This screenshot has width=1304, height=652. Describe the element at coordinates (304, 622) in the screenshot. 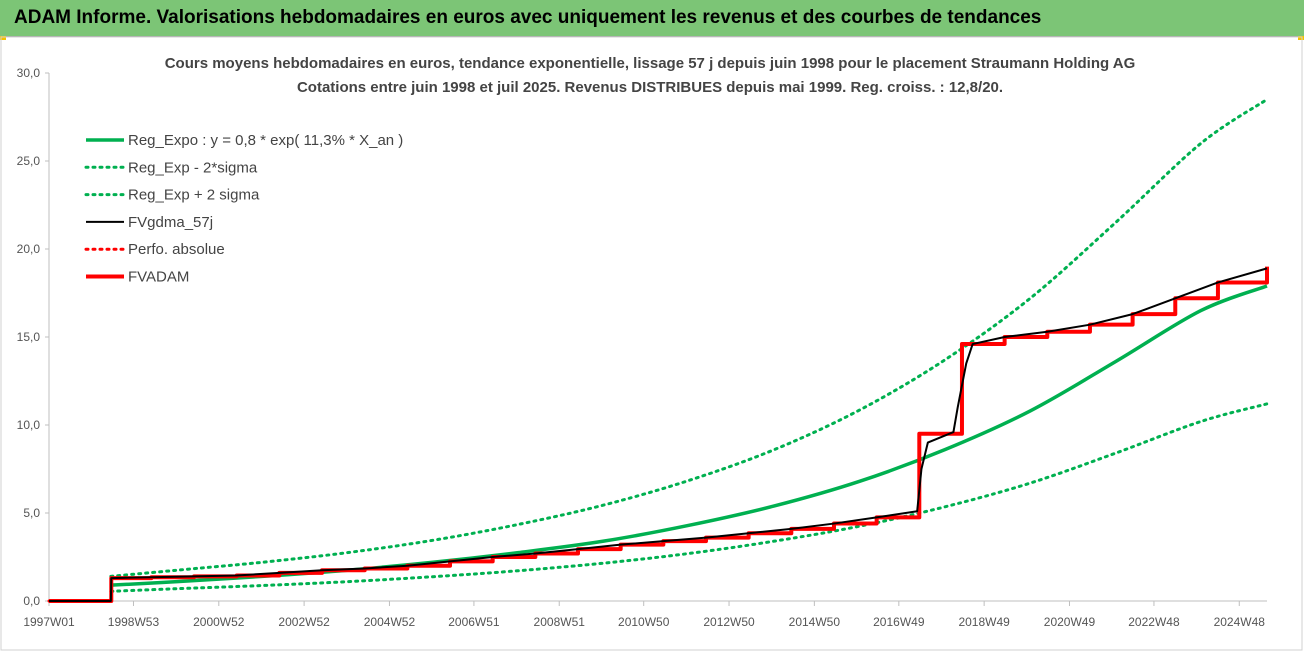

I see `x-tick-label: 2002W52` at that location.